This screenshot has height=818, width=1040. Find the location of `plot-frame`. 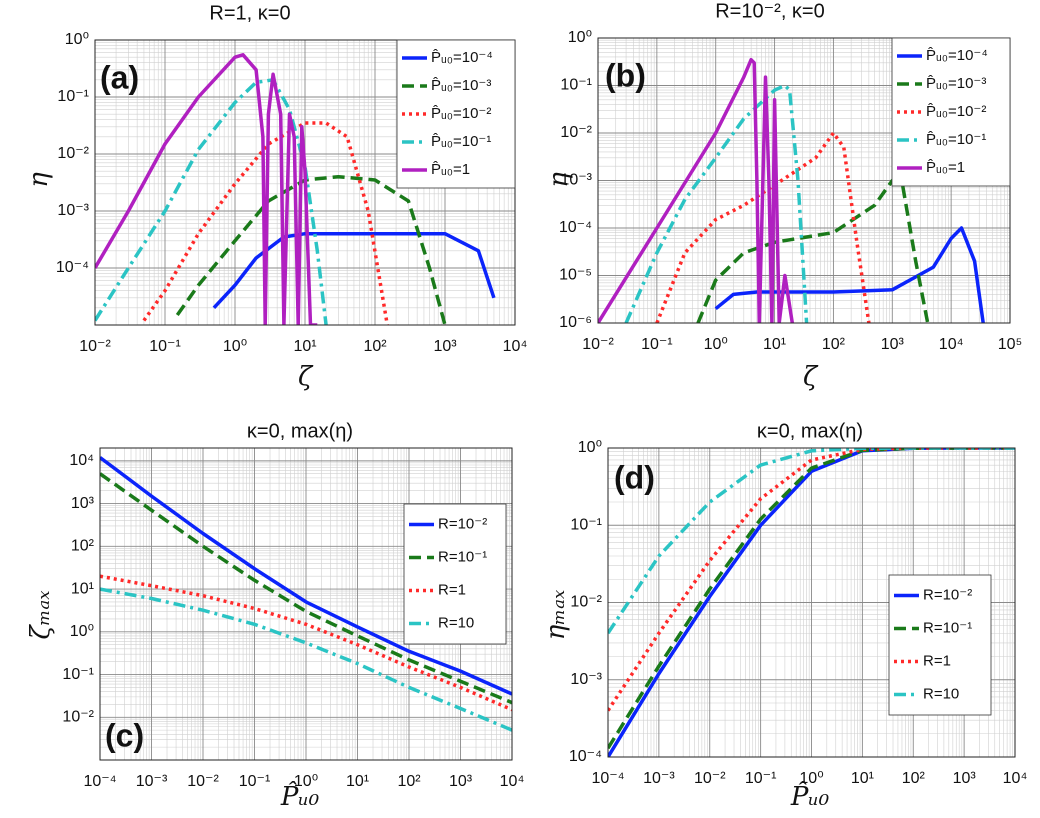

plot-frame is located at coordinates (811, 602).